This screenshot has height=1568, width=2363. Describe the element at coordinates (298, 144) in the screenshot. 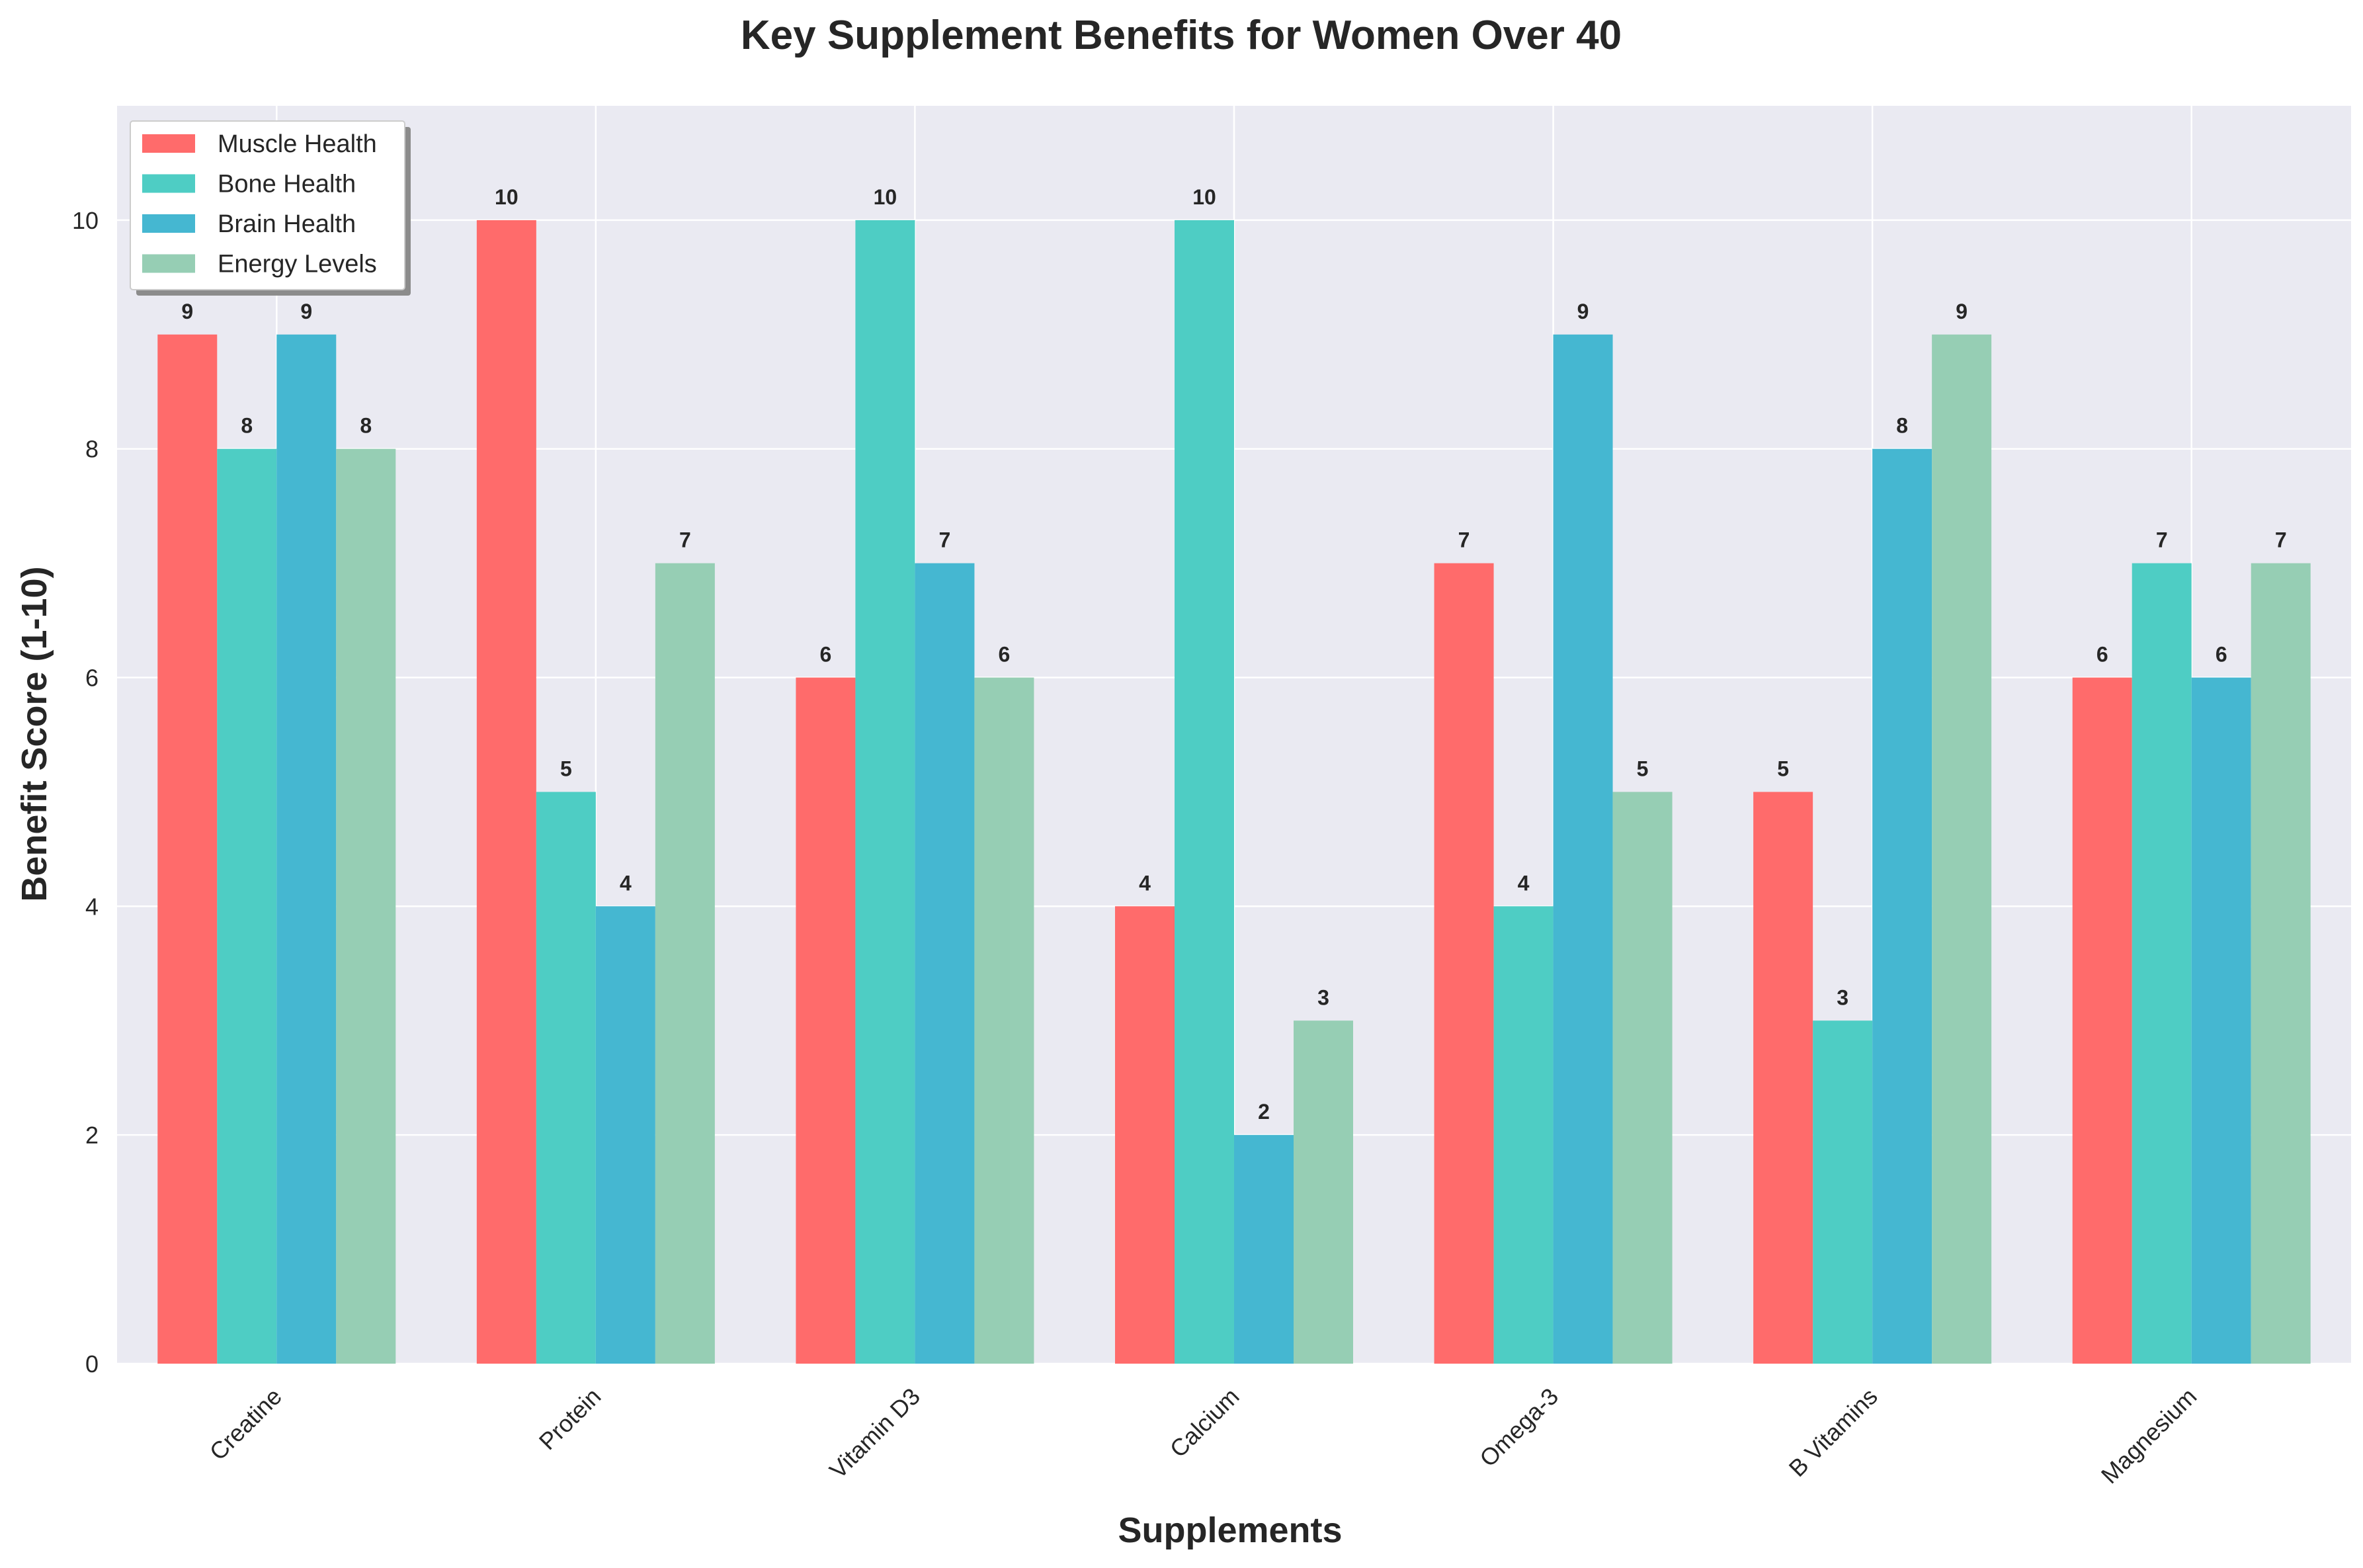

I see `legend-label: Muscle Health` at that location.